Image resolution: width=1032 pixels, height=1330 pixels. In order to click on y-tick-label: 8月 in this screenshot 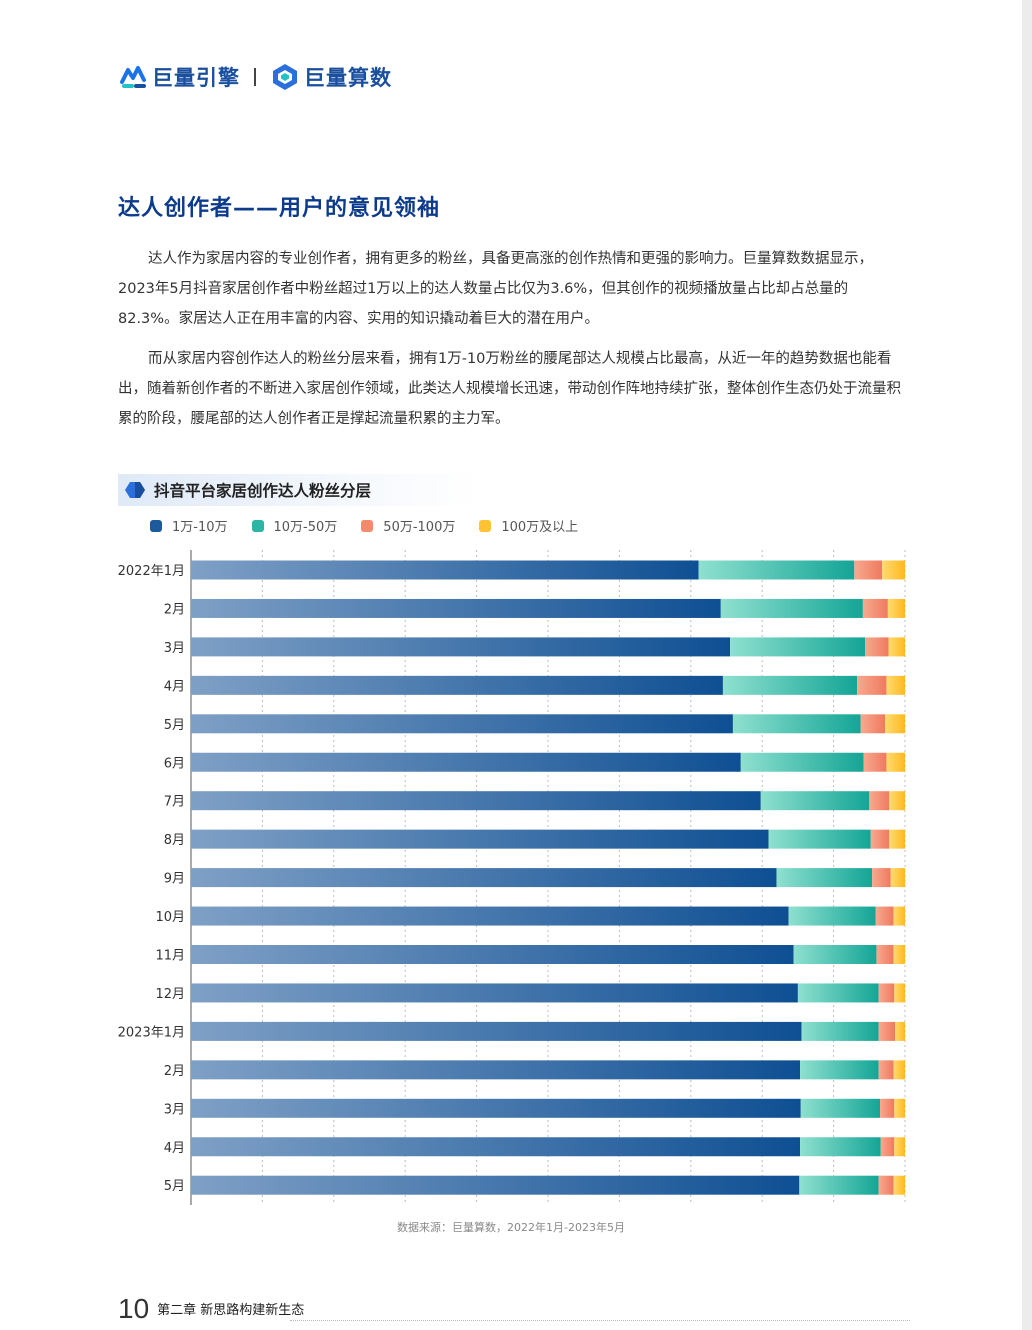, I will do `click(174, 840)`.